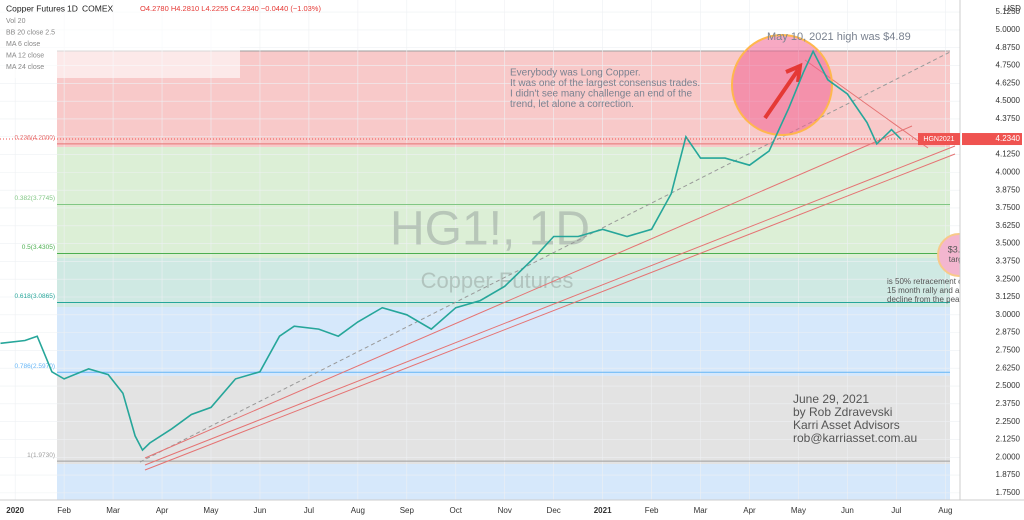 Image resolution: width=1024 pixels, height=520 pixels. What do you see at coordinates (992, 260) in the screenshot?
I see `price-axis` at bounding box center [992, 260].